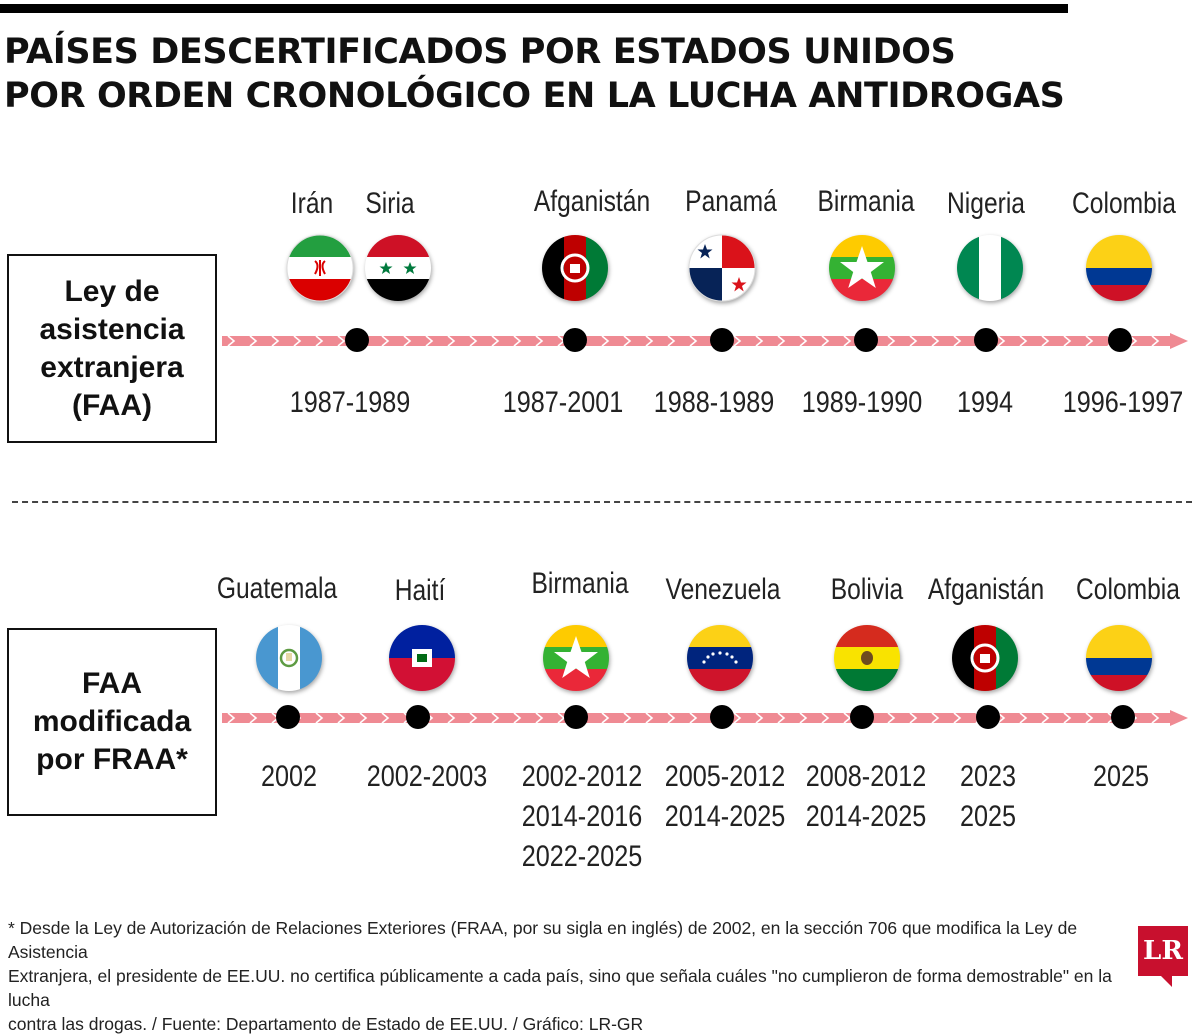 The image size is (1200, 1036). What do you see at coordinates (112, 683) in the screenshot?
I see `category-line: FAA` at bounding box center [112, 683].